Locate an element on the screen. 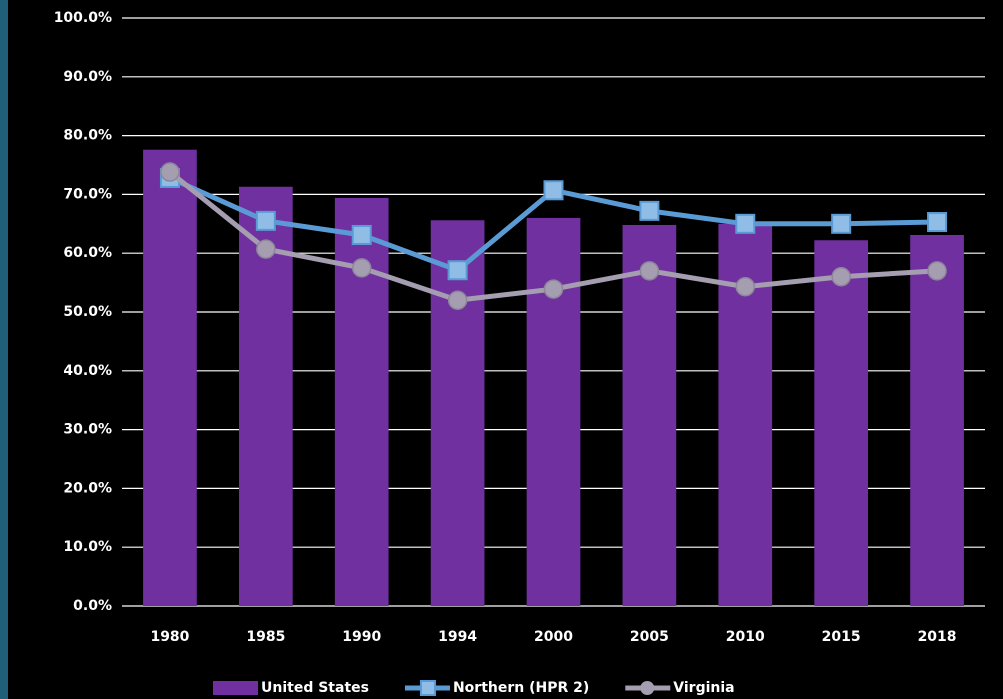 The height and width of the screenshot is (699, 1003). x-tick-label: 2010 is located at coordinates (745, 637).